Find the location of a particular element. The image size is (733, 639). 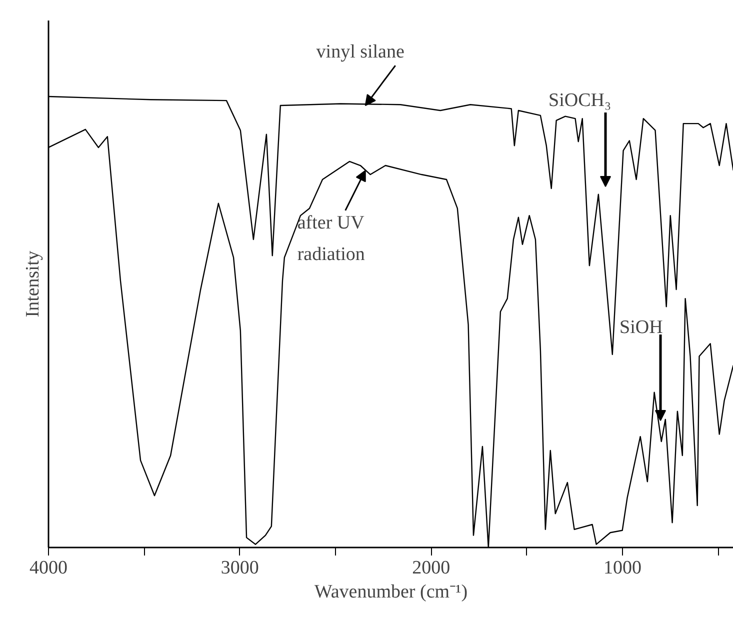

y-axis-title: Intensity is located at coordinates (33, 284).